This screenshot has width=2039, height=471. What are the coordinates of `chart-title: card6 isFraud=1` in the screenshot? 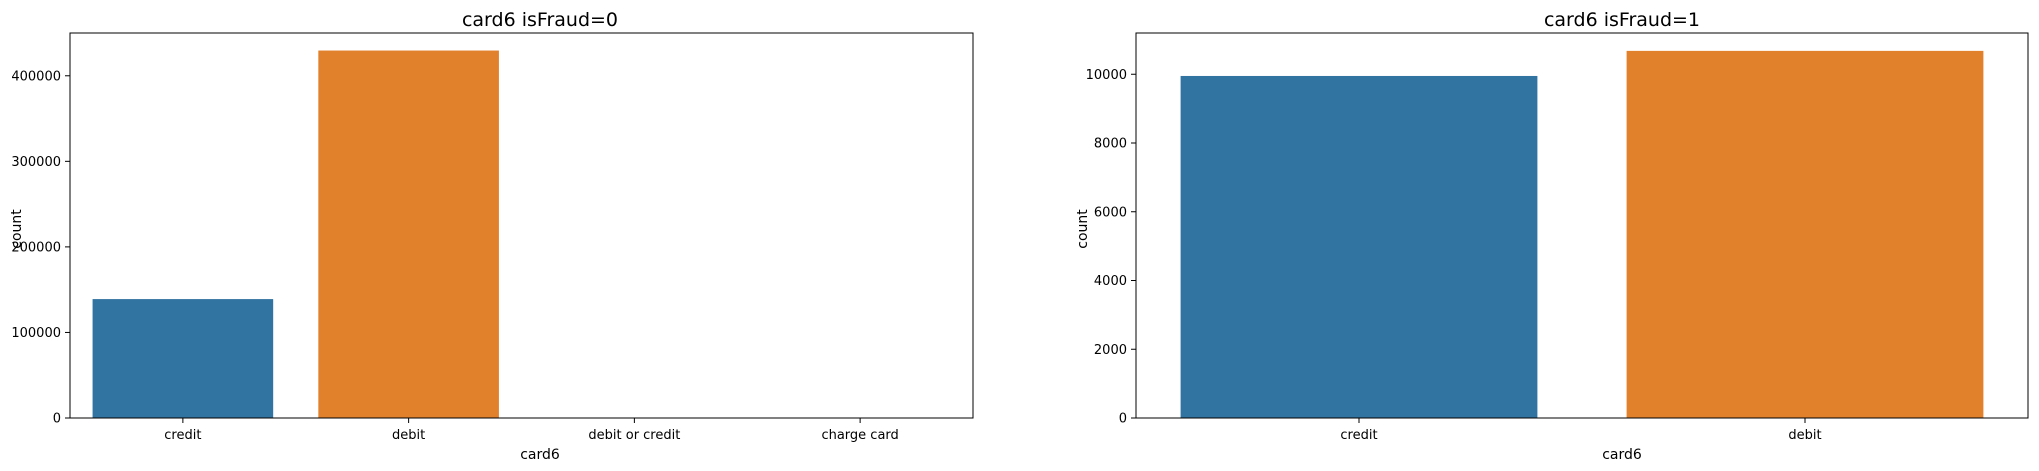 It's located at (1622, 20).